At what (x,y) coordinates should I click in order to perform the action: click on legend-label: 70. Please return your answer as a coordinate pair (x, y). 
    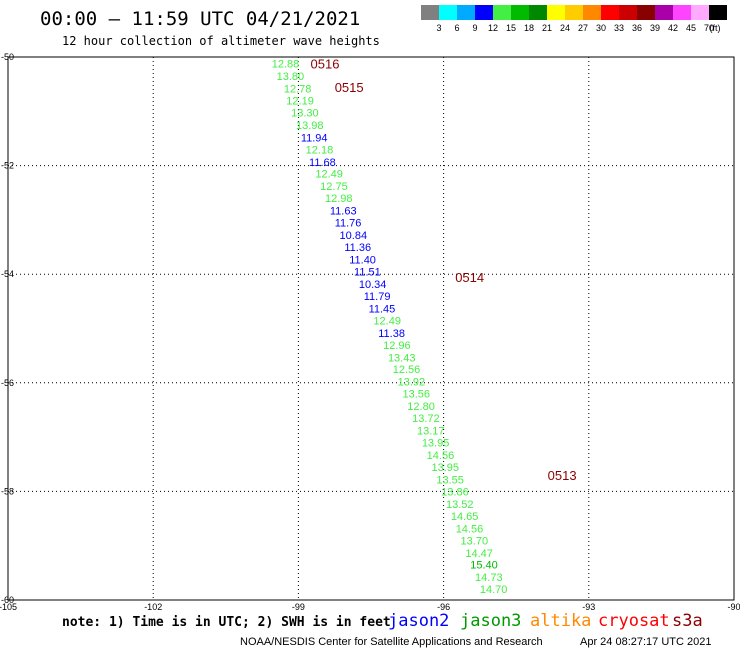
    Looking at the image, I should click on (709, 28).